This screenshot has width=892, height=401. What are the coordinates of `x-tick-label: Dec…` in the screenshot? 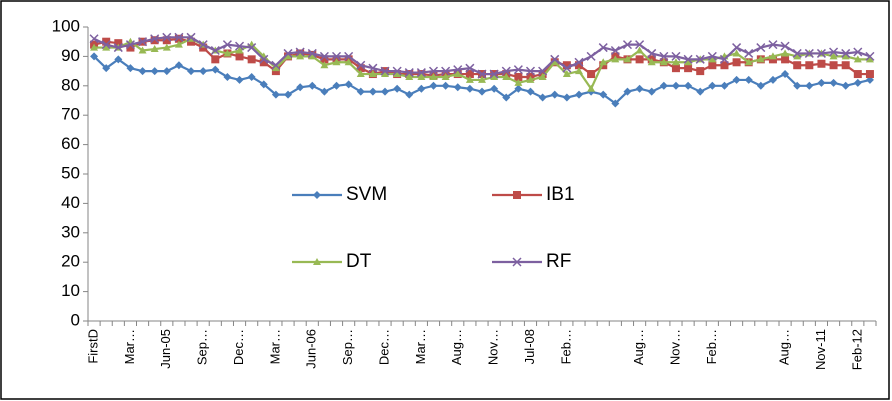 It's located at (383, 347).